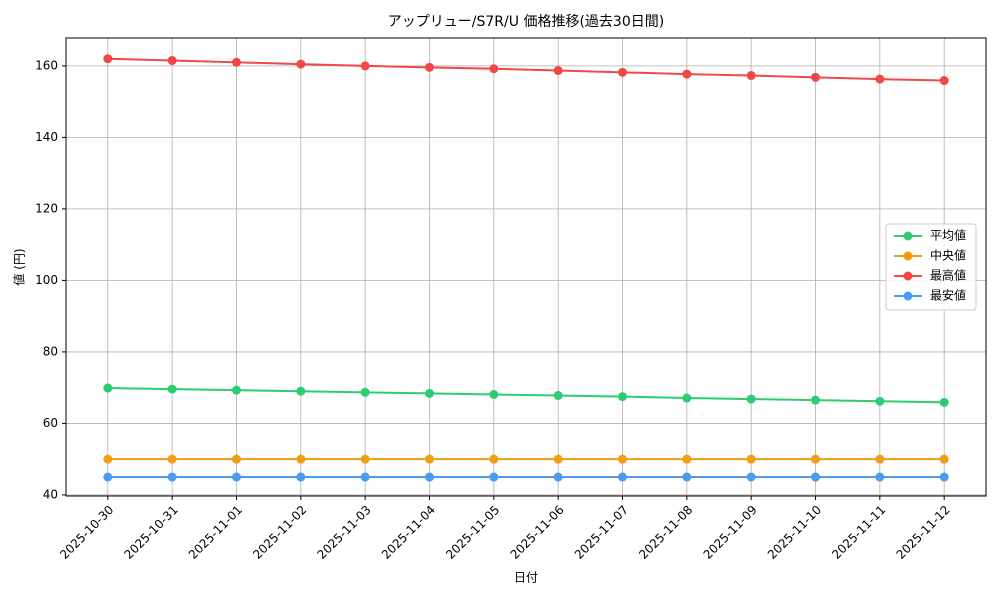 Image resolution: width=1000 pixels, height=600 pixels. Describe the element at coordinates (948, 295) in the screenshot. I see `legend-label: 最安値` at that location.